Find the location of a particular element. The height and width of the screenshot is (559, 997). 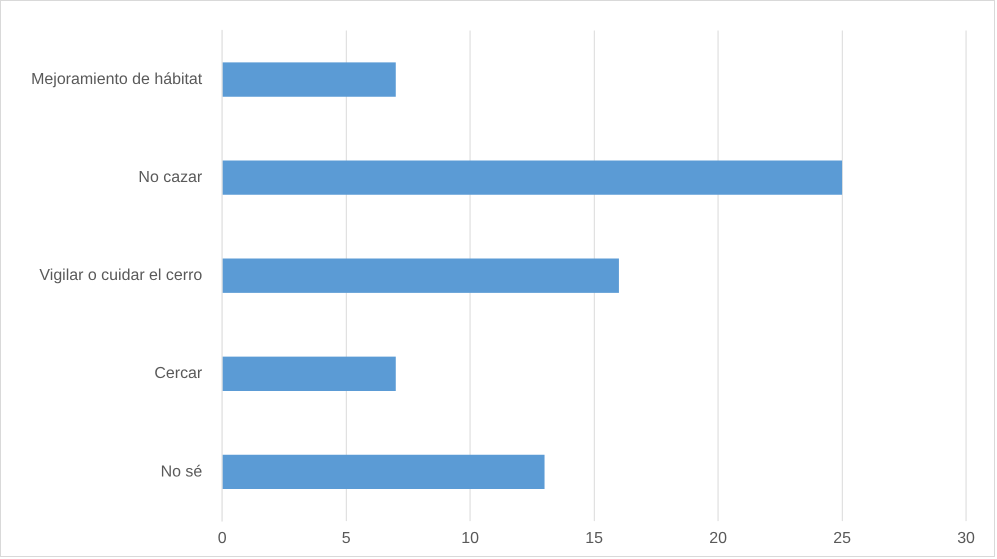

y-tick-label: No cazar is located at coordinates (170, 177).